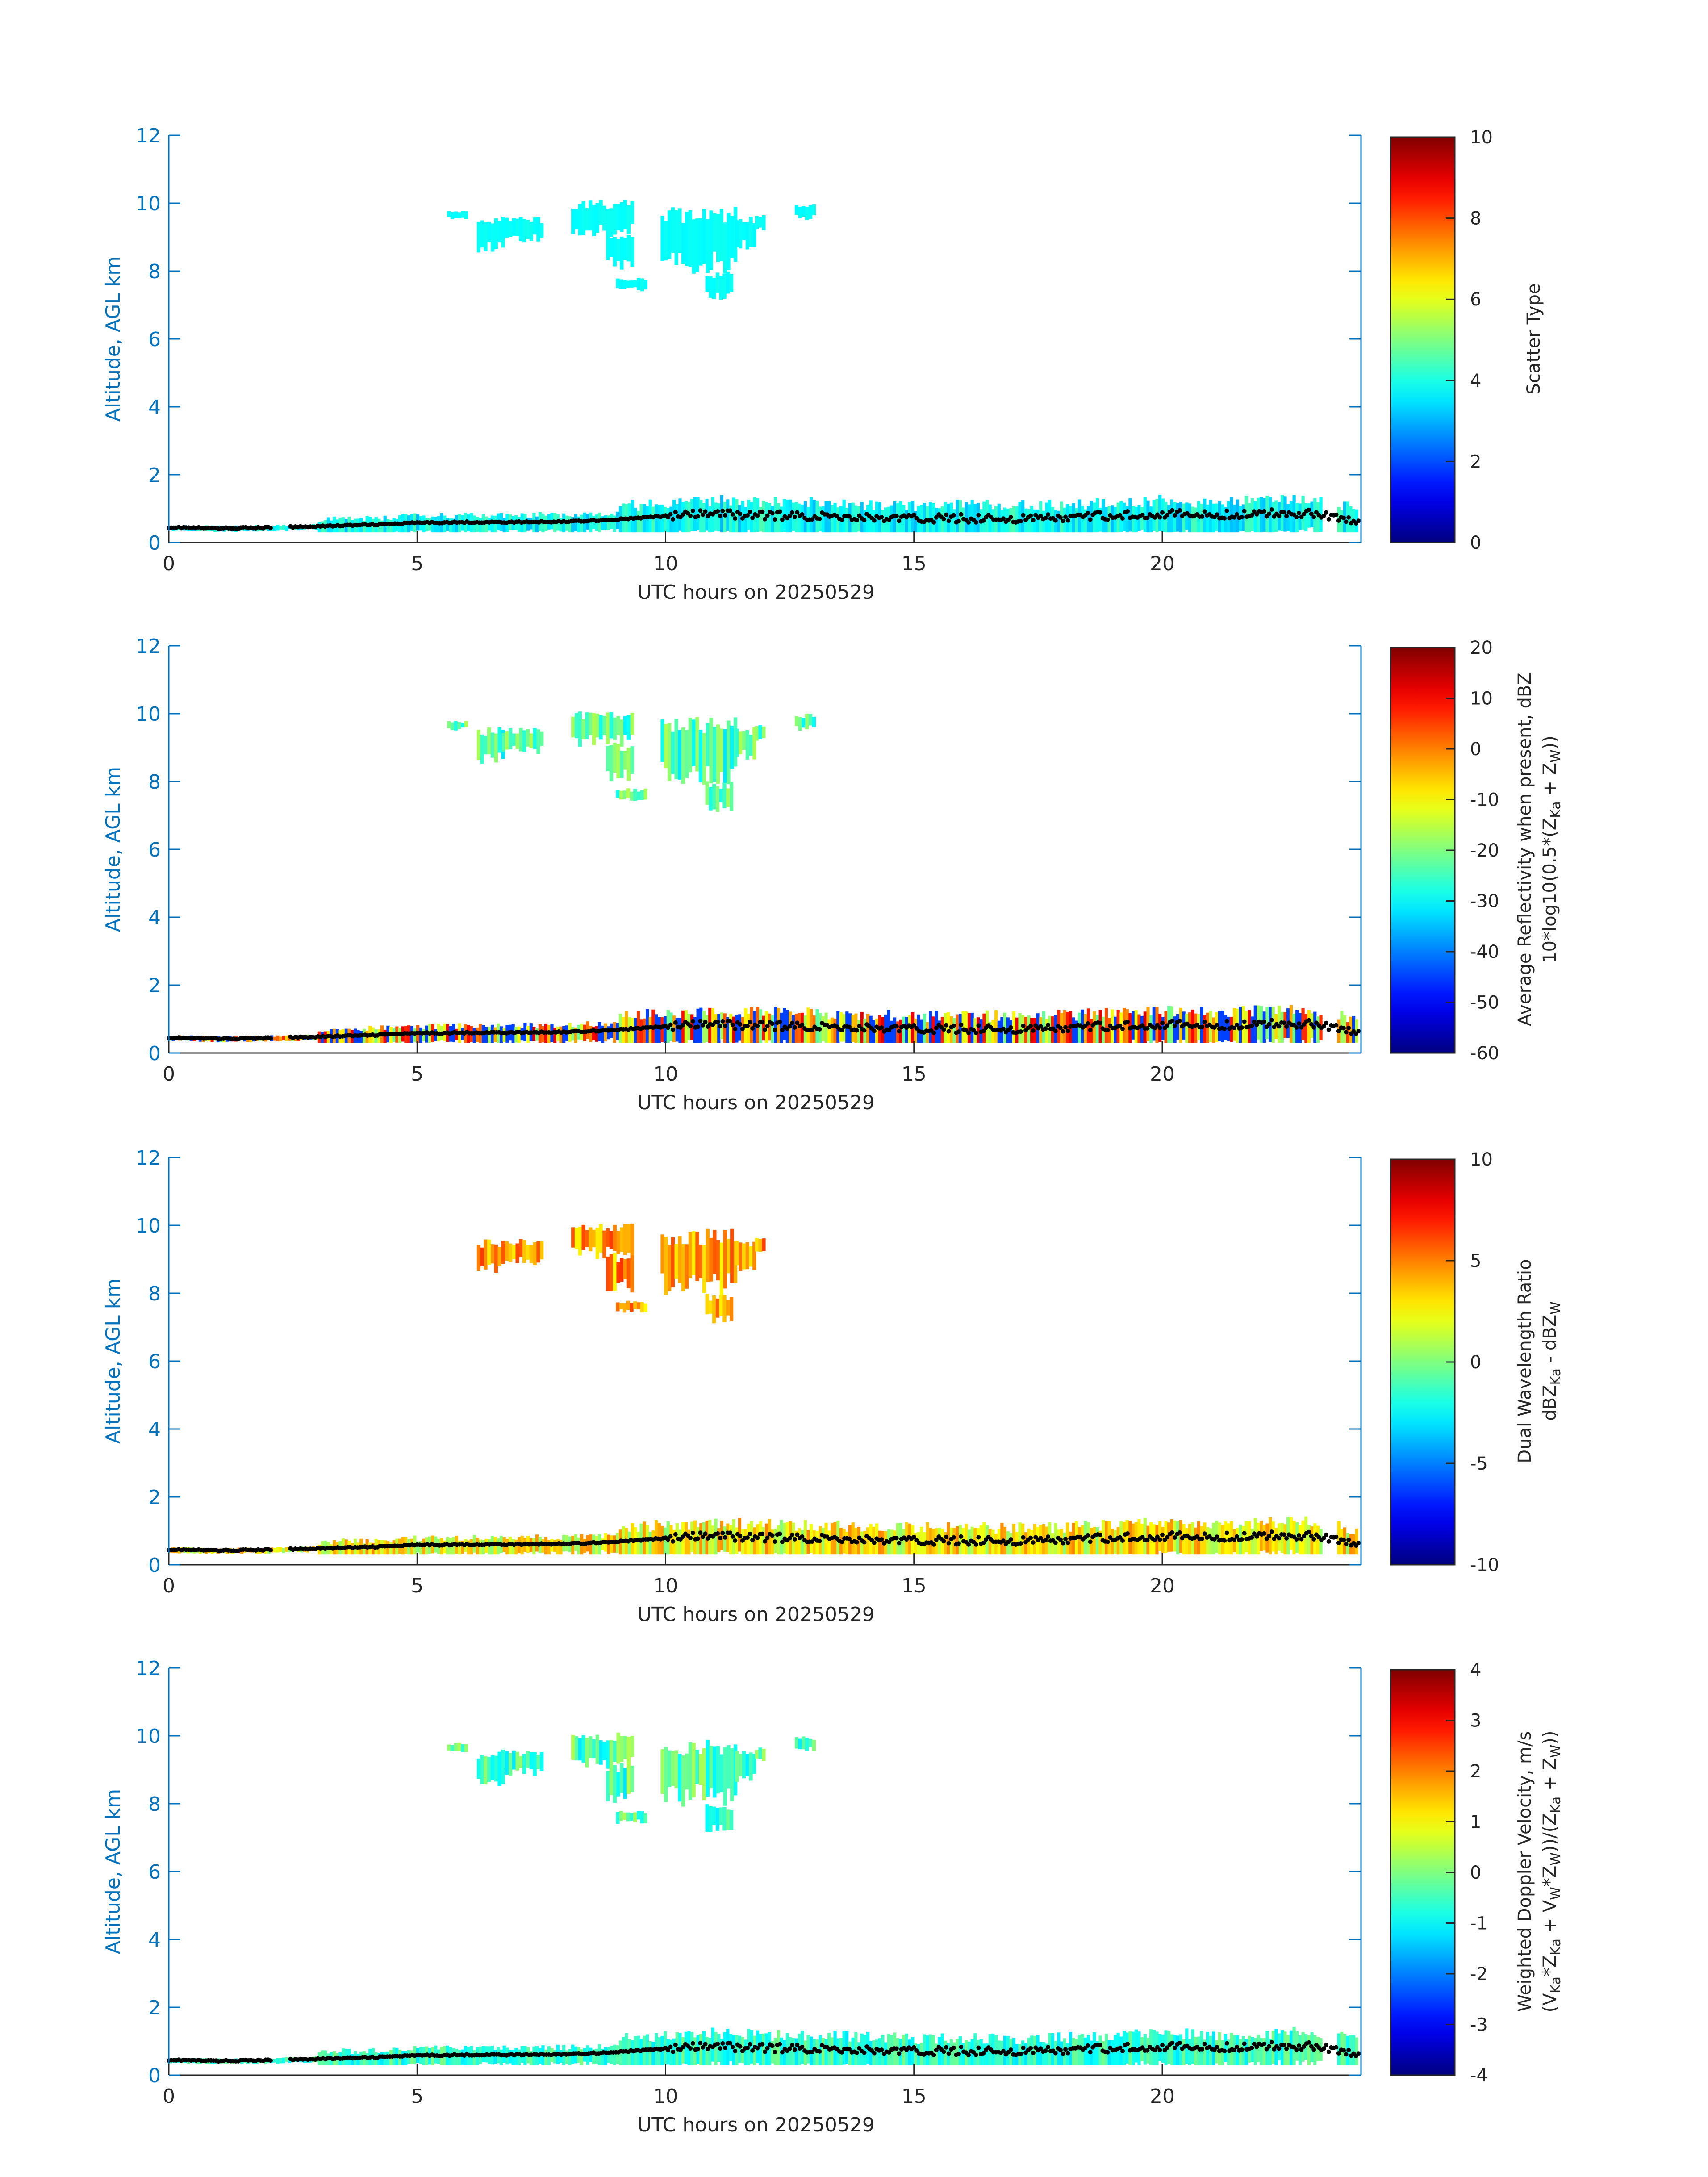  What do you see at coordinates (154, 850) in the screenshot?
I see `y-tick-label: 6` at bounding box center [154, 850].